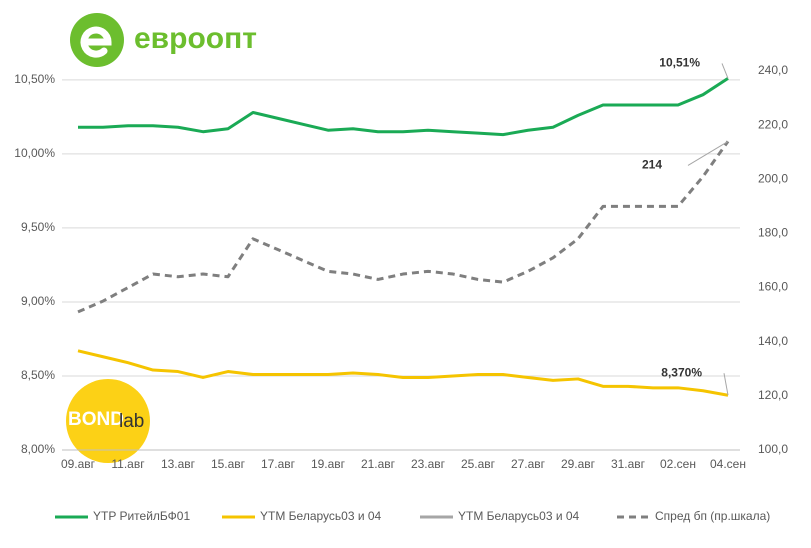 The image size is (811, 548). I want to click on brand-name: евроопт, so click(195, 38).